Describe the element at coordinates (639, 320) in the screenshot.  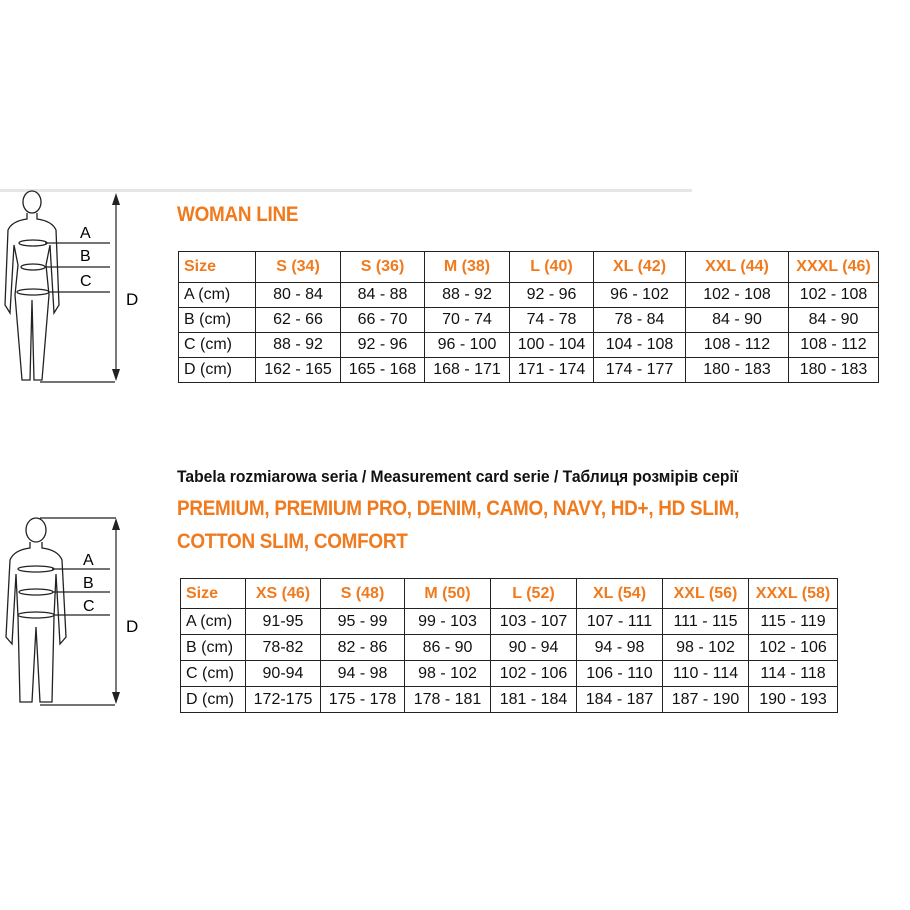
I see `table-cell: 78 - 84` at that location.